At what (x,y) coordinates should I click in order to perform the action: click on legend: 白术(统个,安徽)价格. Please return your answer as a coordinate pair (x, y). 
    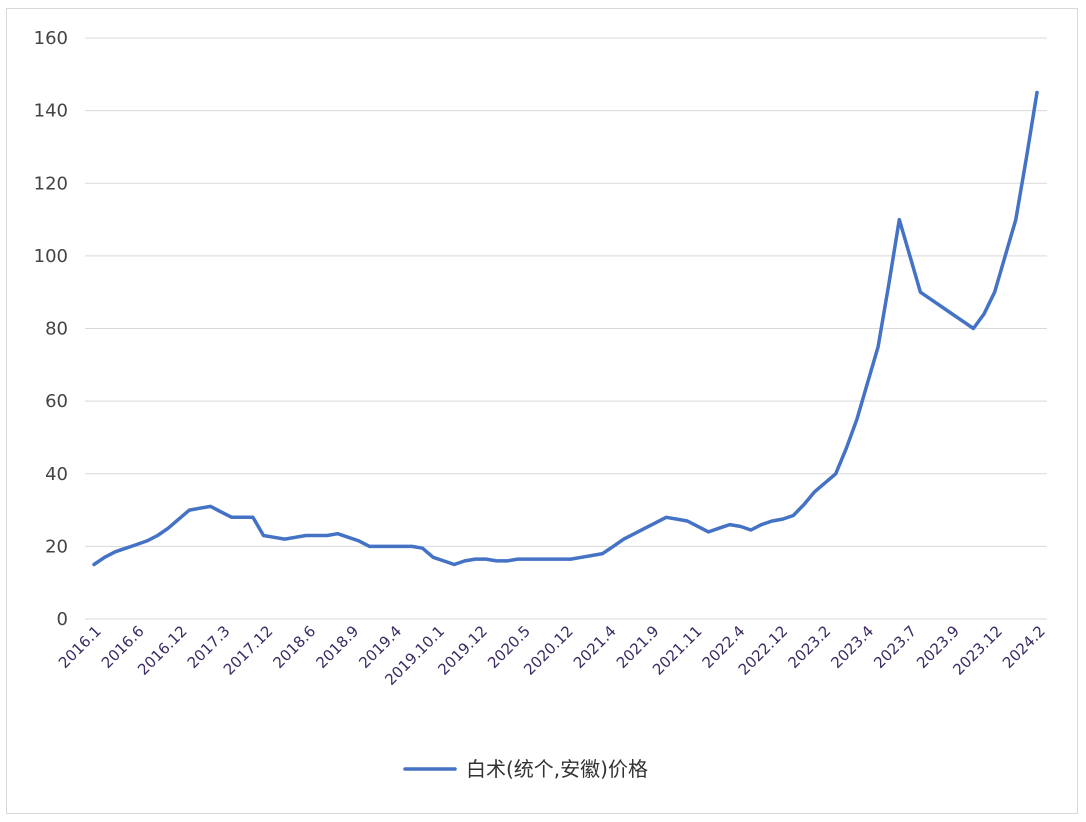
    Looking at the image, I should click on (525, 769).